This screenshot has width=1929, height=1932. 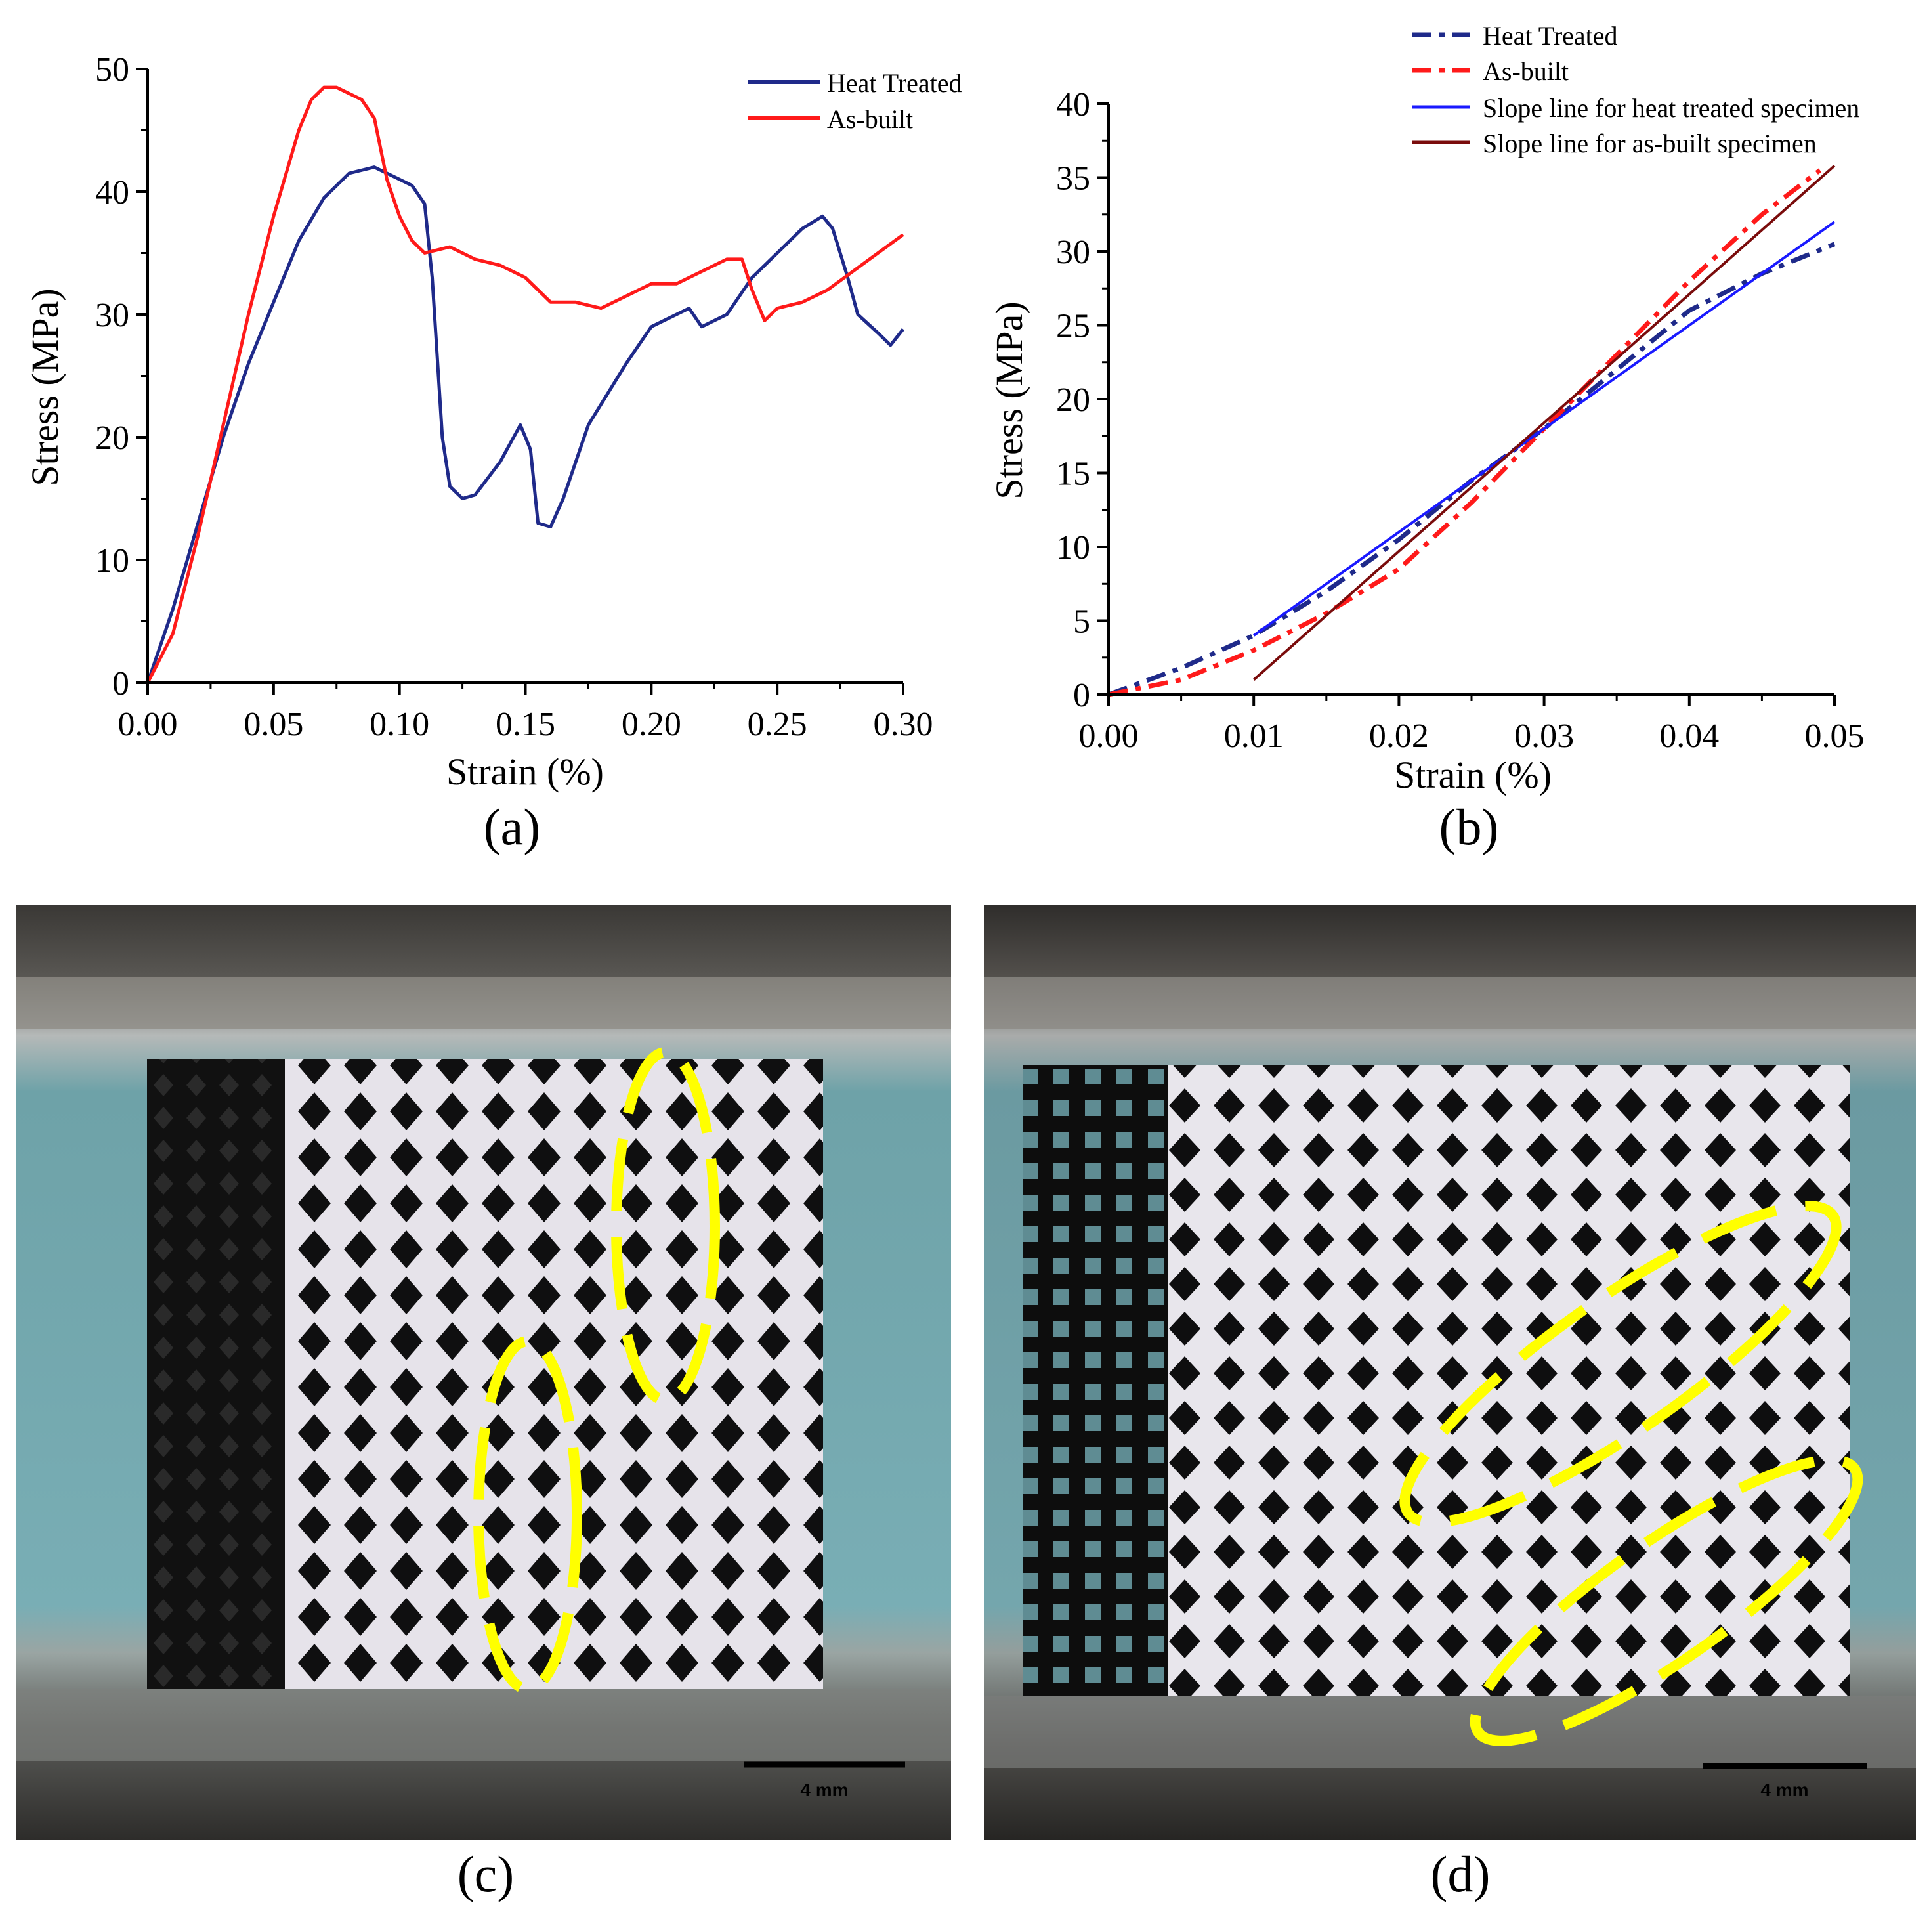 I want to click on chart-b-xlabel: Strain (%), so click(x=1473, y=775).